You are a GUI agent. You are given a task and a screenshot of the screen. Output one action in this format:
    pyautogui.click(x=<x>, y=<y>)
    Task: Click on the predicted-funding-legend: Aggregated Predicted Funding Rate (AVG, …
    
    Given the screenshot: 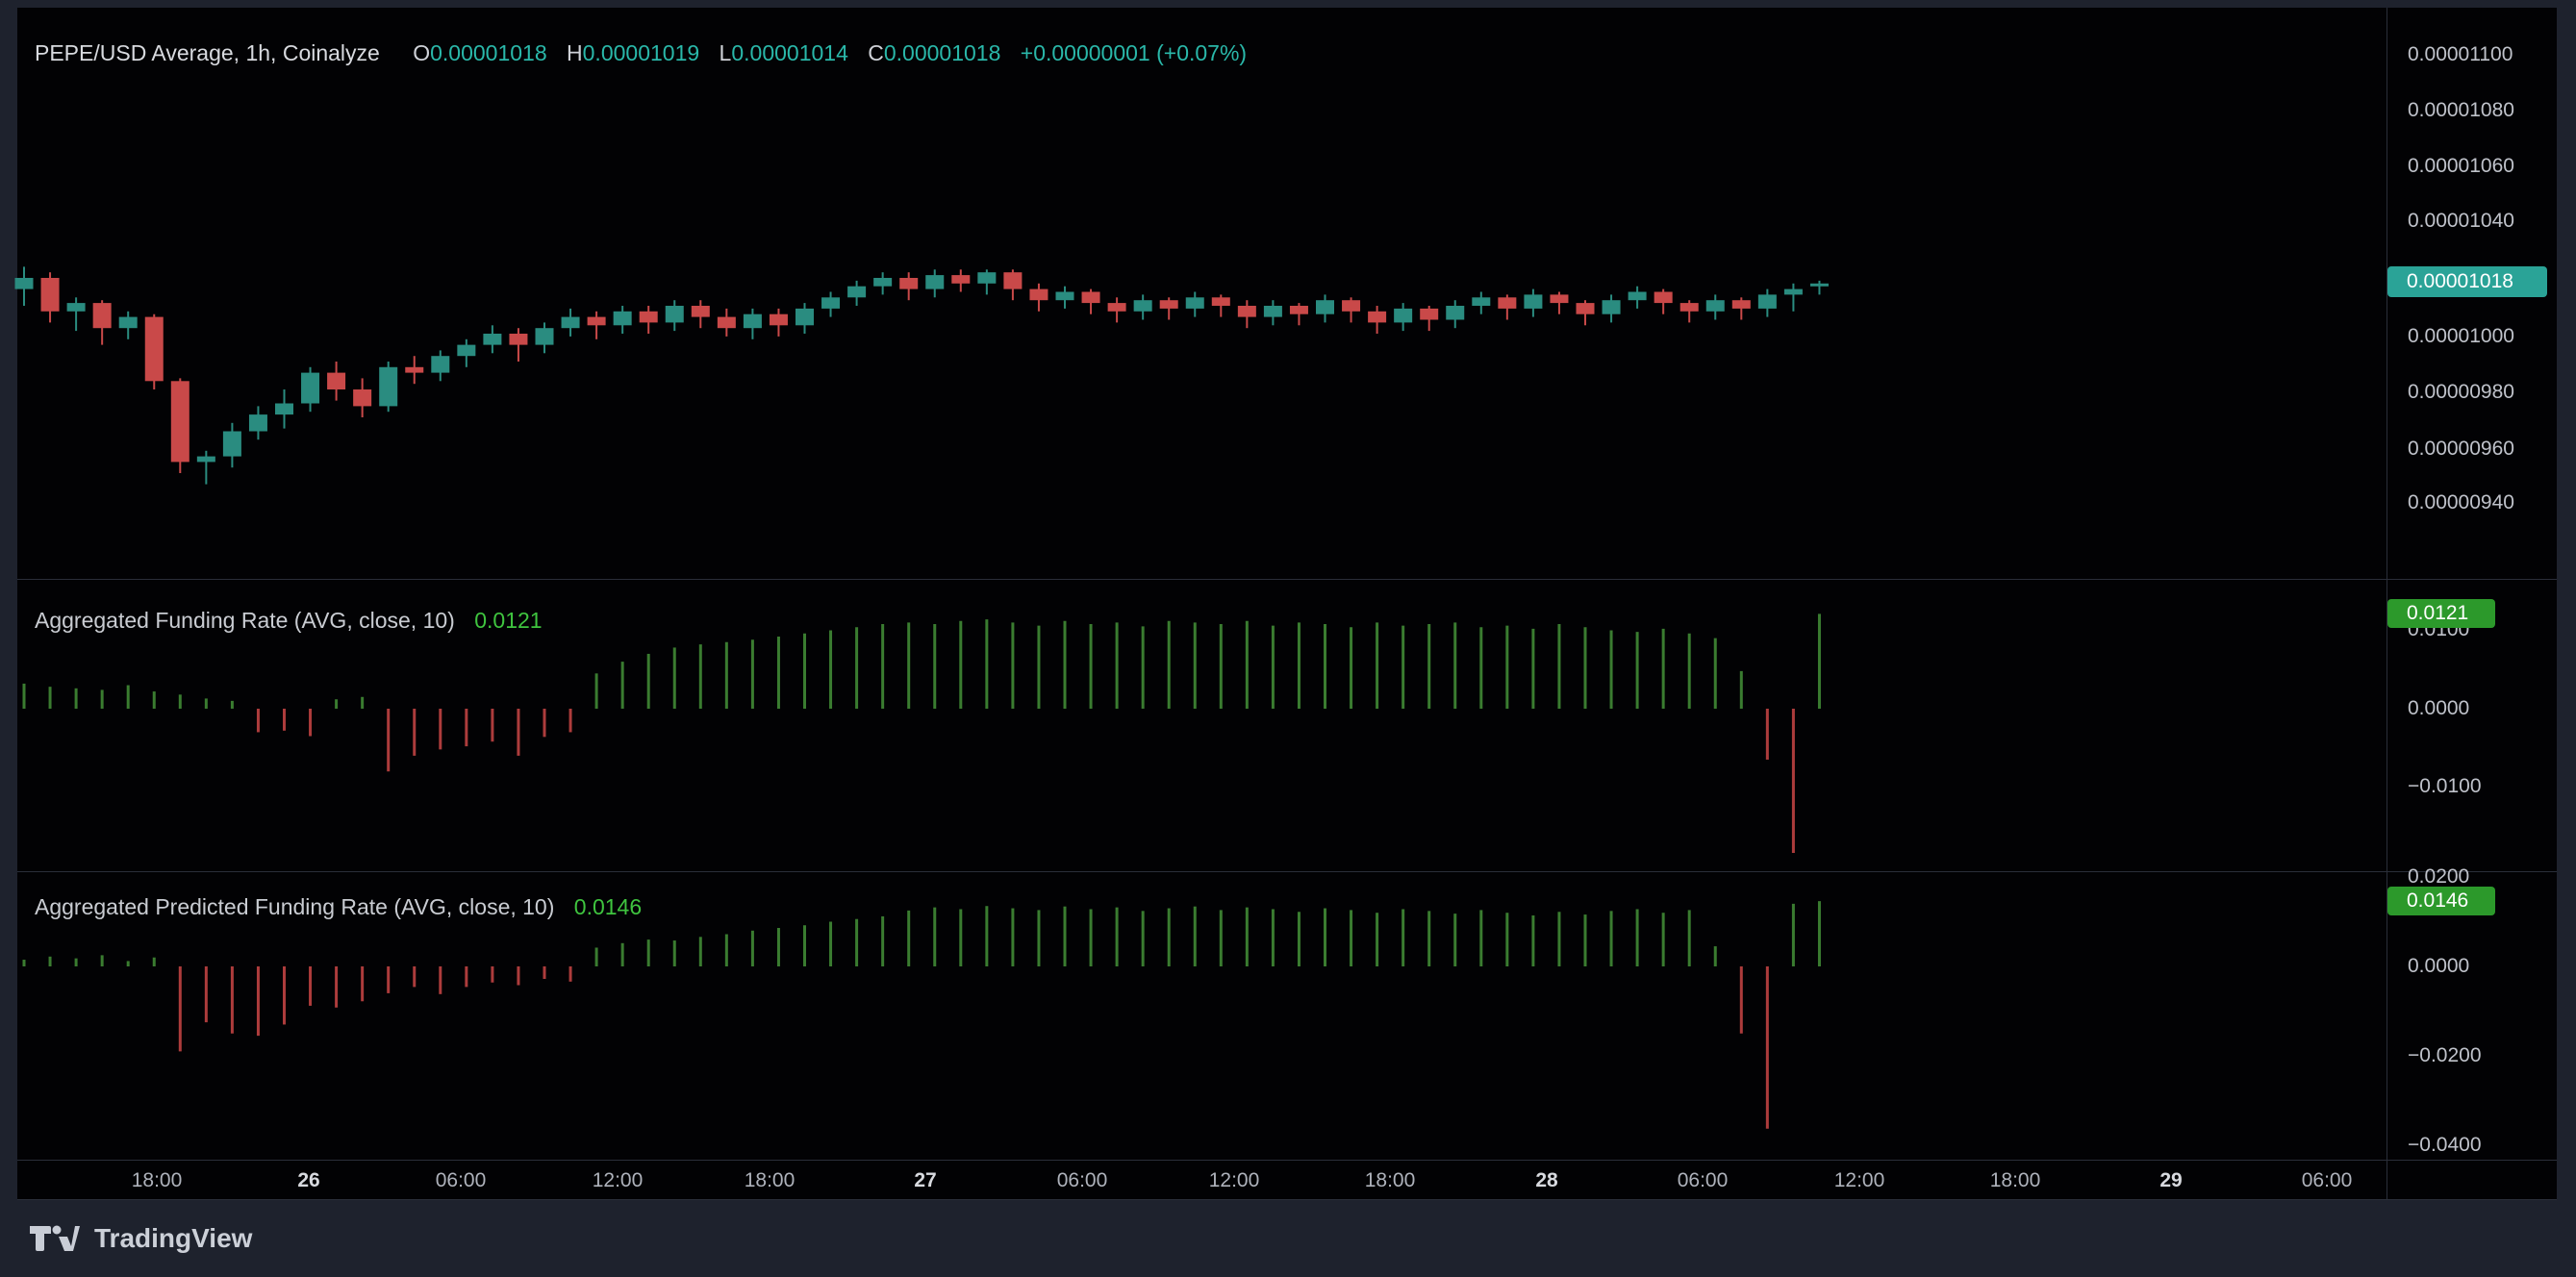 What is the action you would take?
    pyautogui.click(x=338, y=907)
    